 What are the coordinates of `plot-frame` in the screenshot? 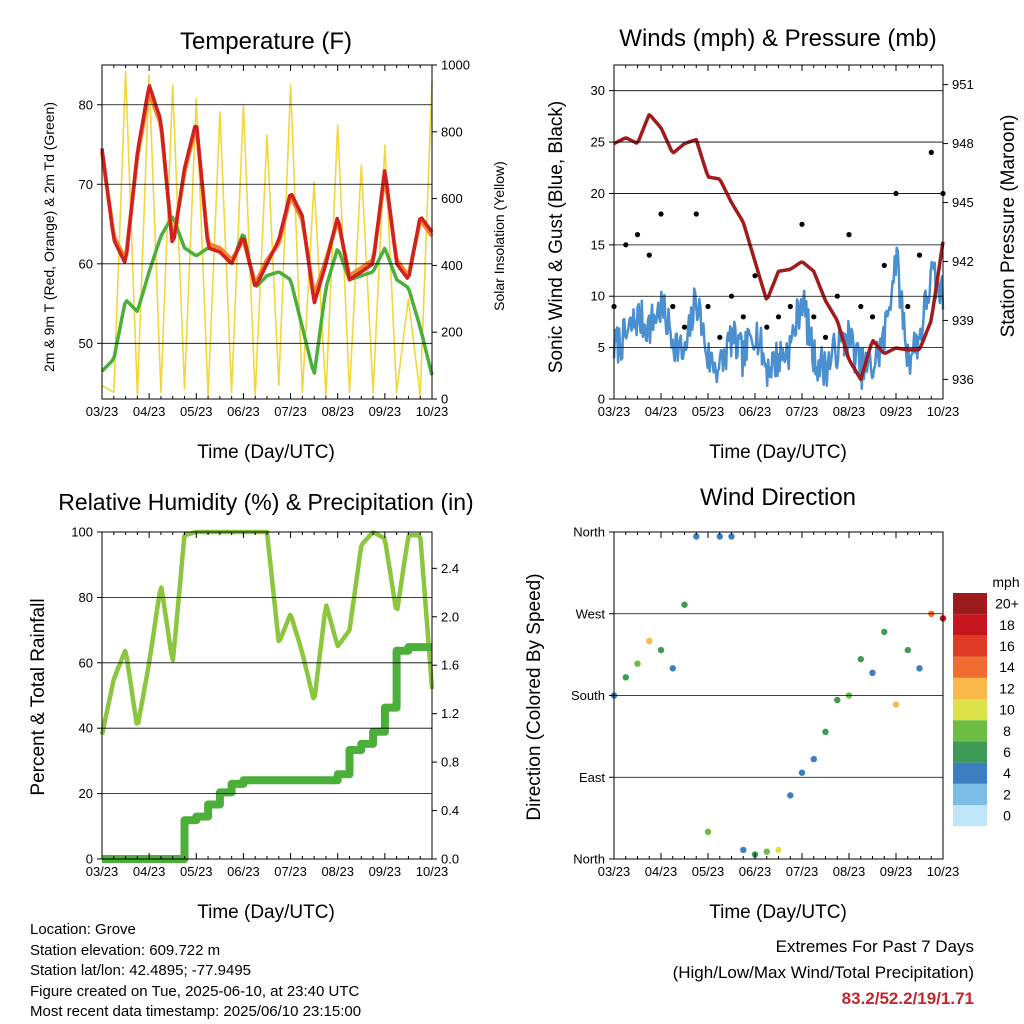 It's located at (267, 695).